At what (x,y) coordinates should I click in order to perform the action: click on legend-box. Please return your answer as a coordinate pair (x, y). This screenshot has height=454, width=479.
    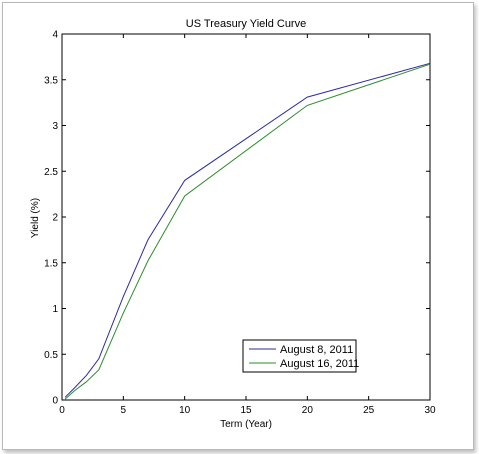
    Looking at the image, I should click on (299, 356).